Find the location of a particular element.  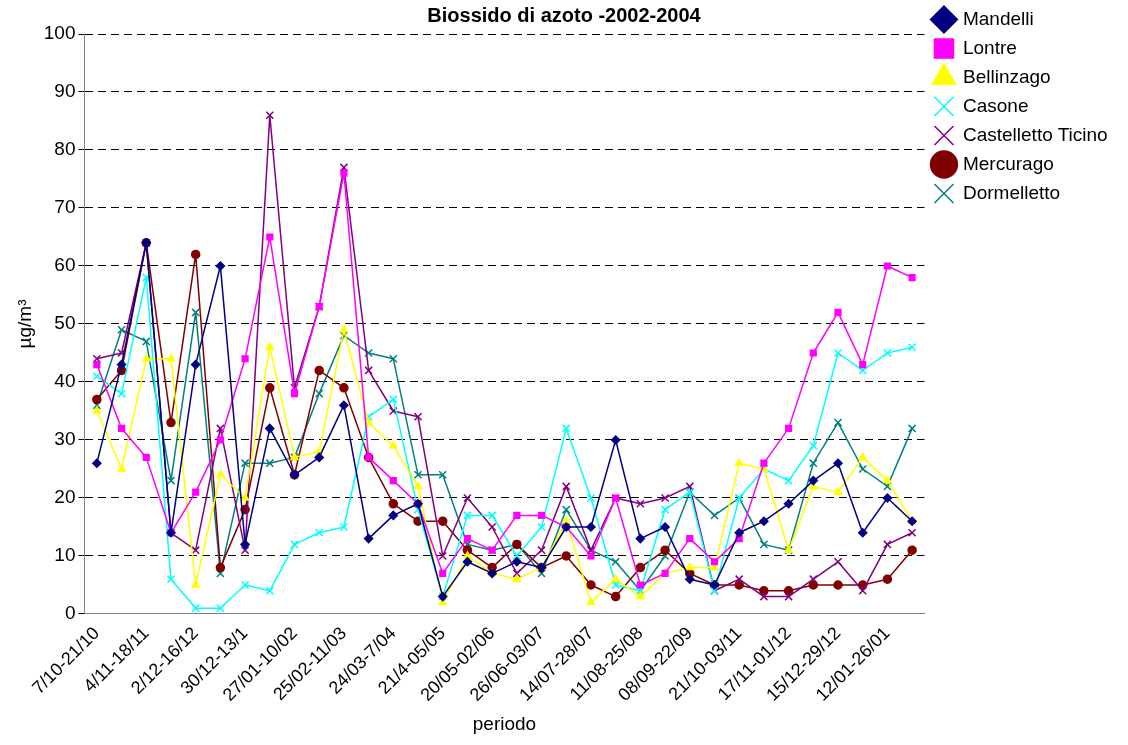

x-axis-title: periodo is located at coordinates (504, 723).